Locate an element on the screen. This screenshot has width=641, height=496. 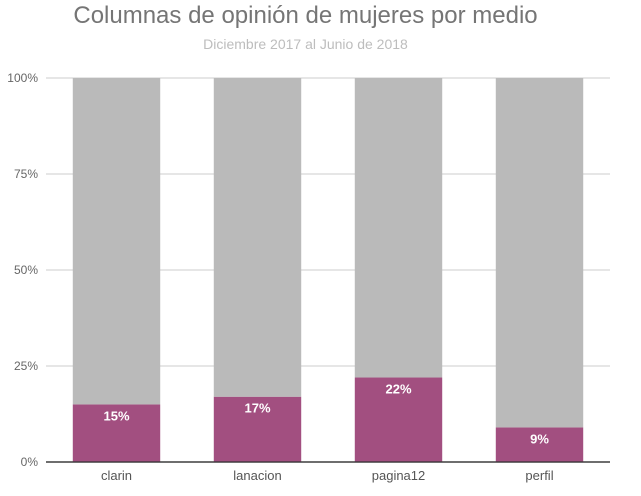
data-label: 17% is located at coordinates (257, 408).